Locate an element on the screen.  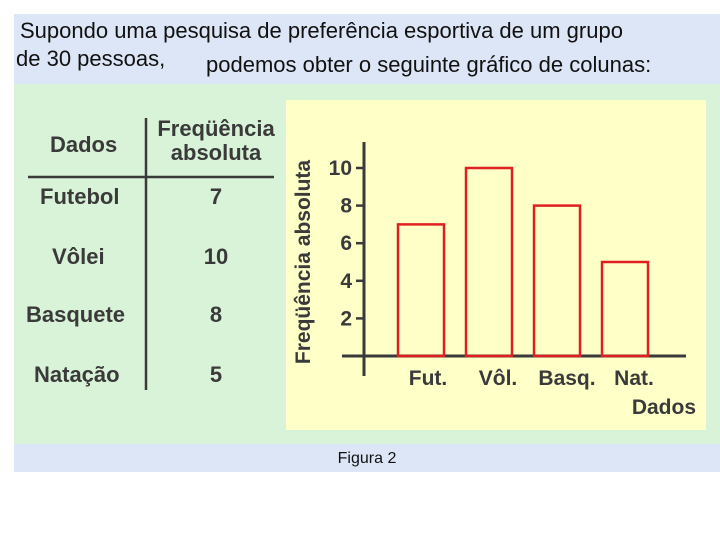
y-tick-label: 8 is located at coordinates (346, 206).